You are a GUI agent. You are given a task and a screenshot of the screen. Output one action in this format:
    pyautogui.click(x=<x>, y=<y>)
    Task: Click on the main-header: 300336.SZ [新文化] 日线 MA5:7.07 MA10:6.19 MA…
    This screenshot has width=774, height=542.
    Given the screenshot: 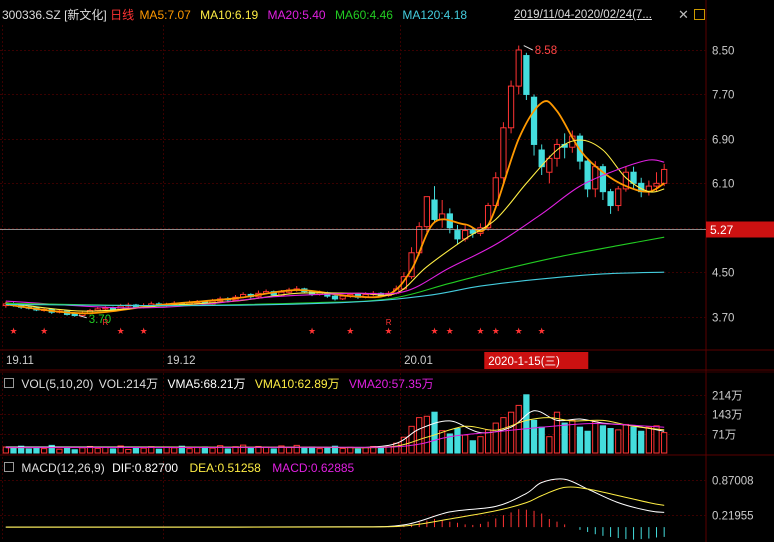 What is the action you would take?
    pyautogui.click(x=234, y=15)
    